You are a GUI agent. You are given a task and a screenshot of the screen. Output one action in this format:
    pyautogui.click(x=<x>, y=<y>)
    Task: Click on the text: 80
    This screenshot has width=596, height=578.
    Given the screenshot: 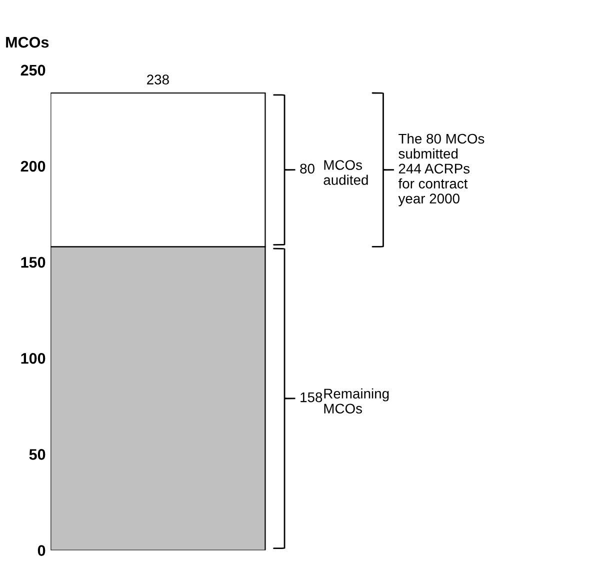 What is the action you would take?
    pyautogui.click(x=307, y=169)
    